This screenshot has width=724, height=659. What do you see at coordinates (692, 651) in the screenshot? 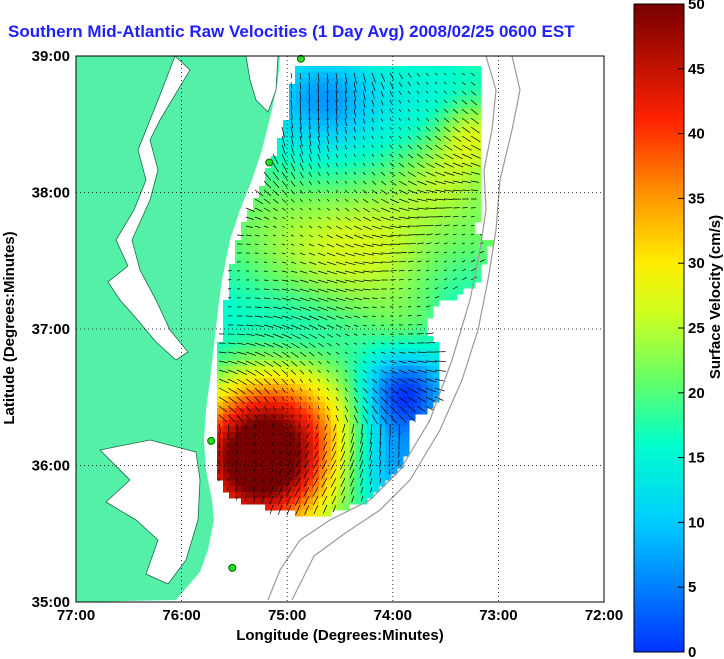
I see `colorbar-tick-label: 0` at bounding box center [692, 651].